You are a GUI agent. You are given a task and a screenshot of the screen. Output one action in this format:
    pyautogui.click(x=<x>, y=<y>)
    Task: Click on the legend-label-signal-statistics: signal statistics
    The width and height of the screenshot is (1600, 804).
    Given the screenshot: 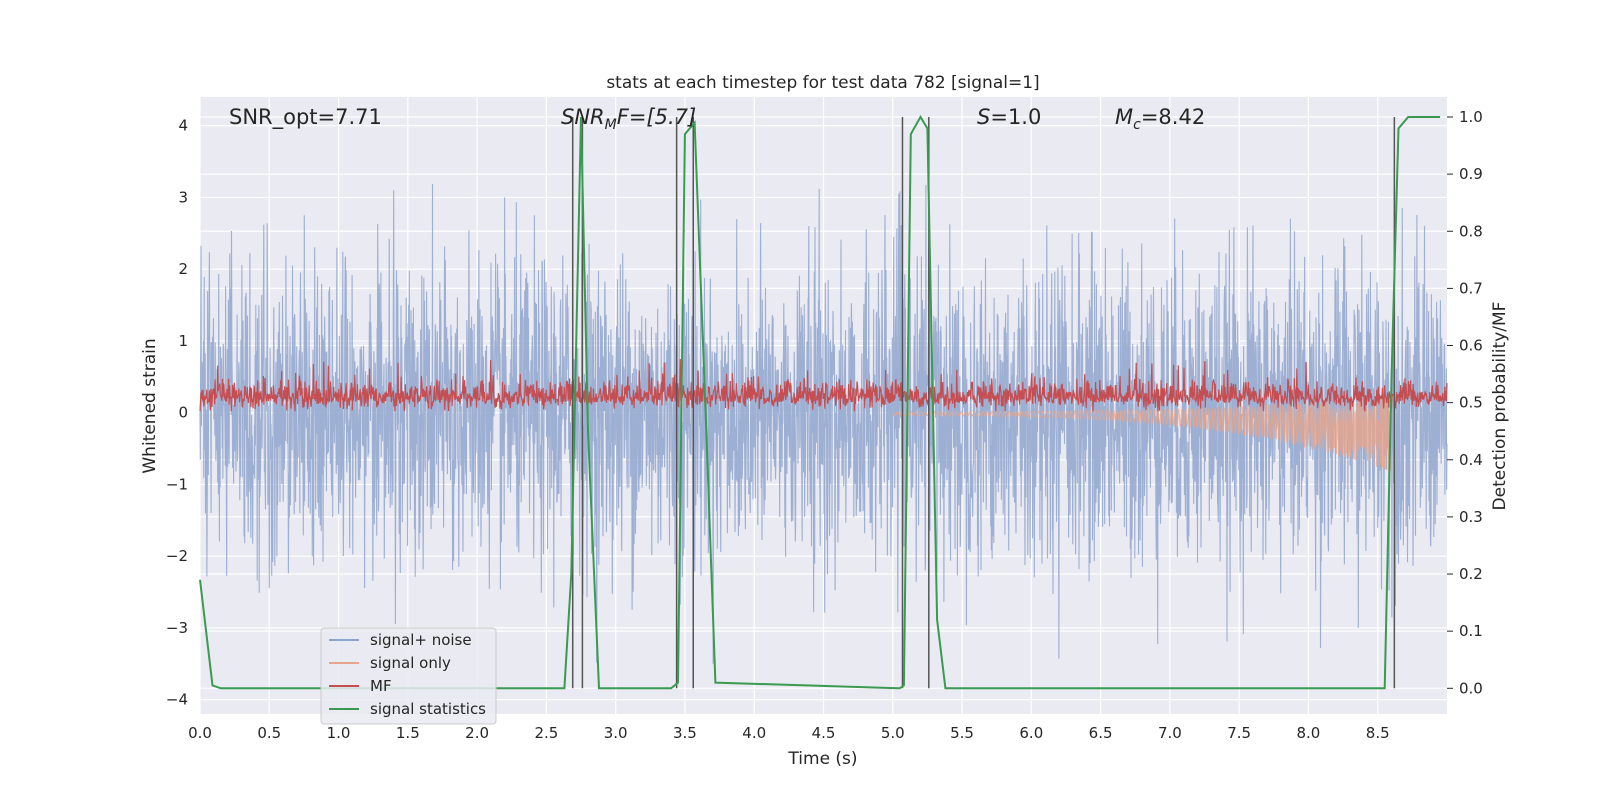 What is the action you would take?
    pyautogui.click(x=428, y=709)
    